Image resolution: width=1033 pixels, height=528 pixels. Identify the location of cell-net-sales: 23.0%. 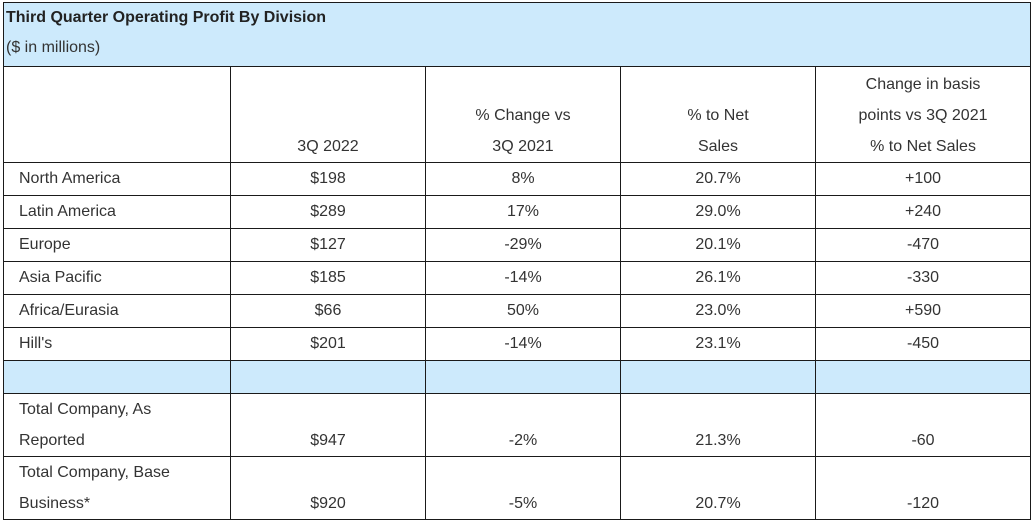
(718, 311).